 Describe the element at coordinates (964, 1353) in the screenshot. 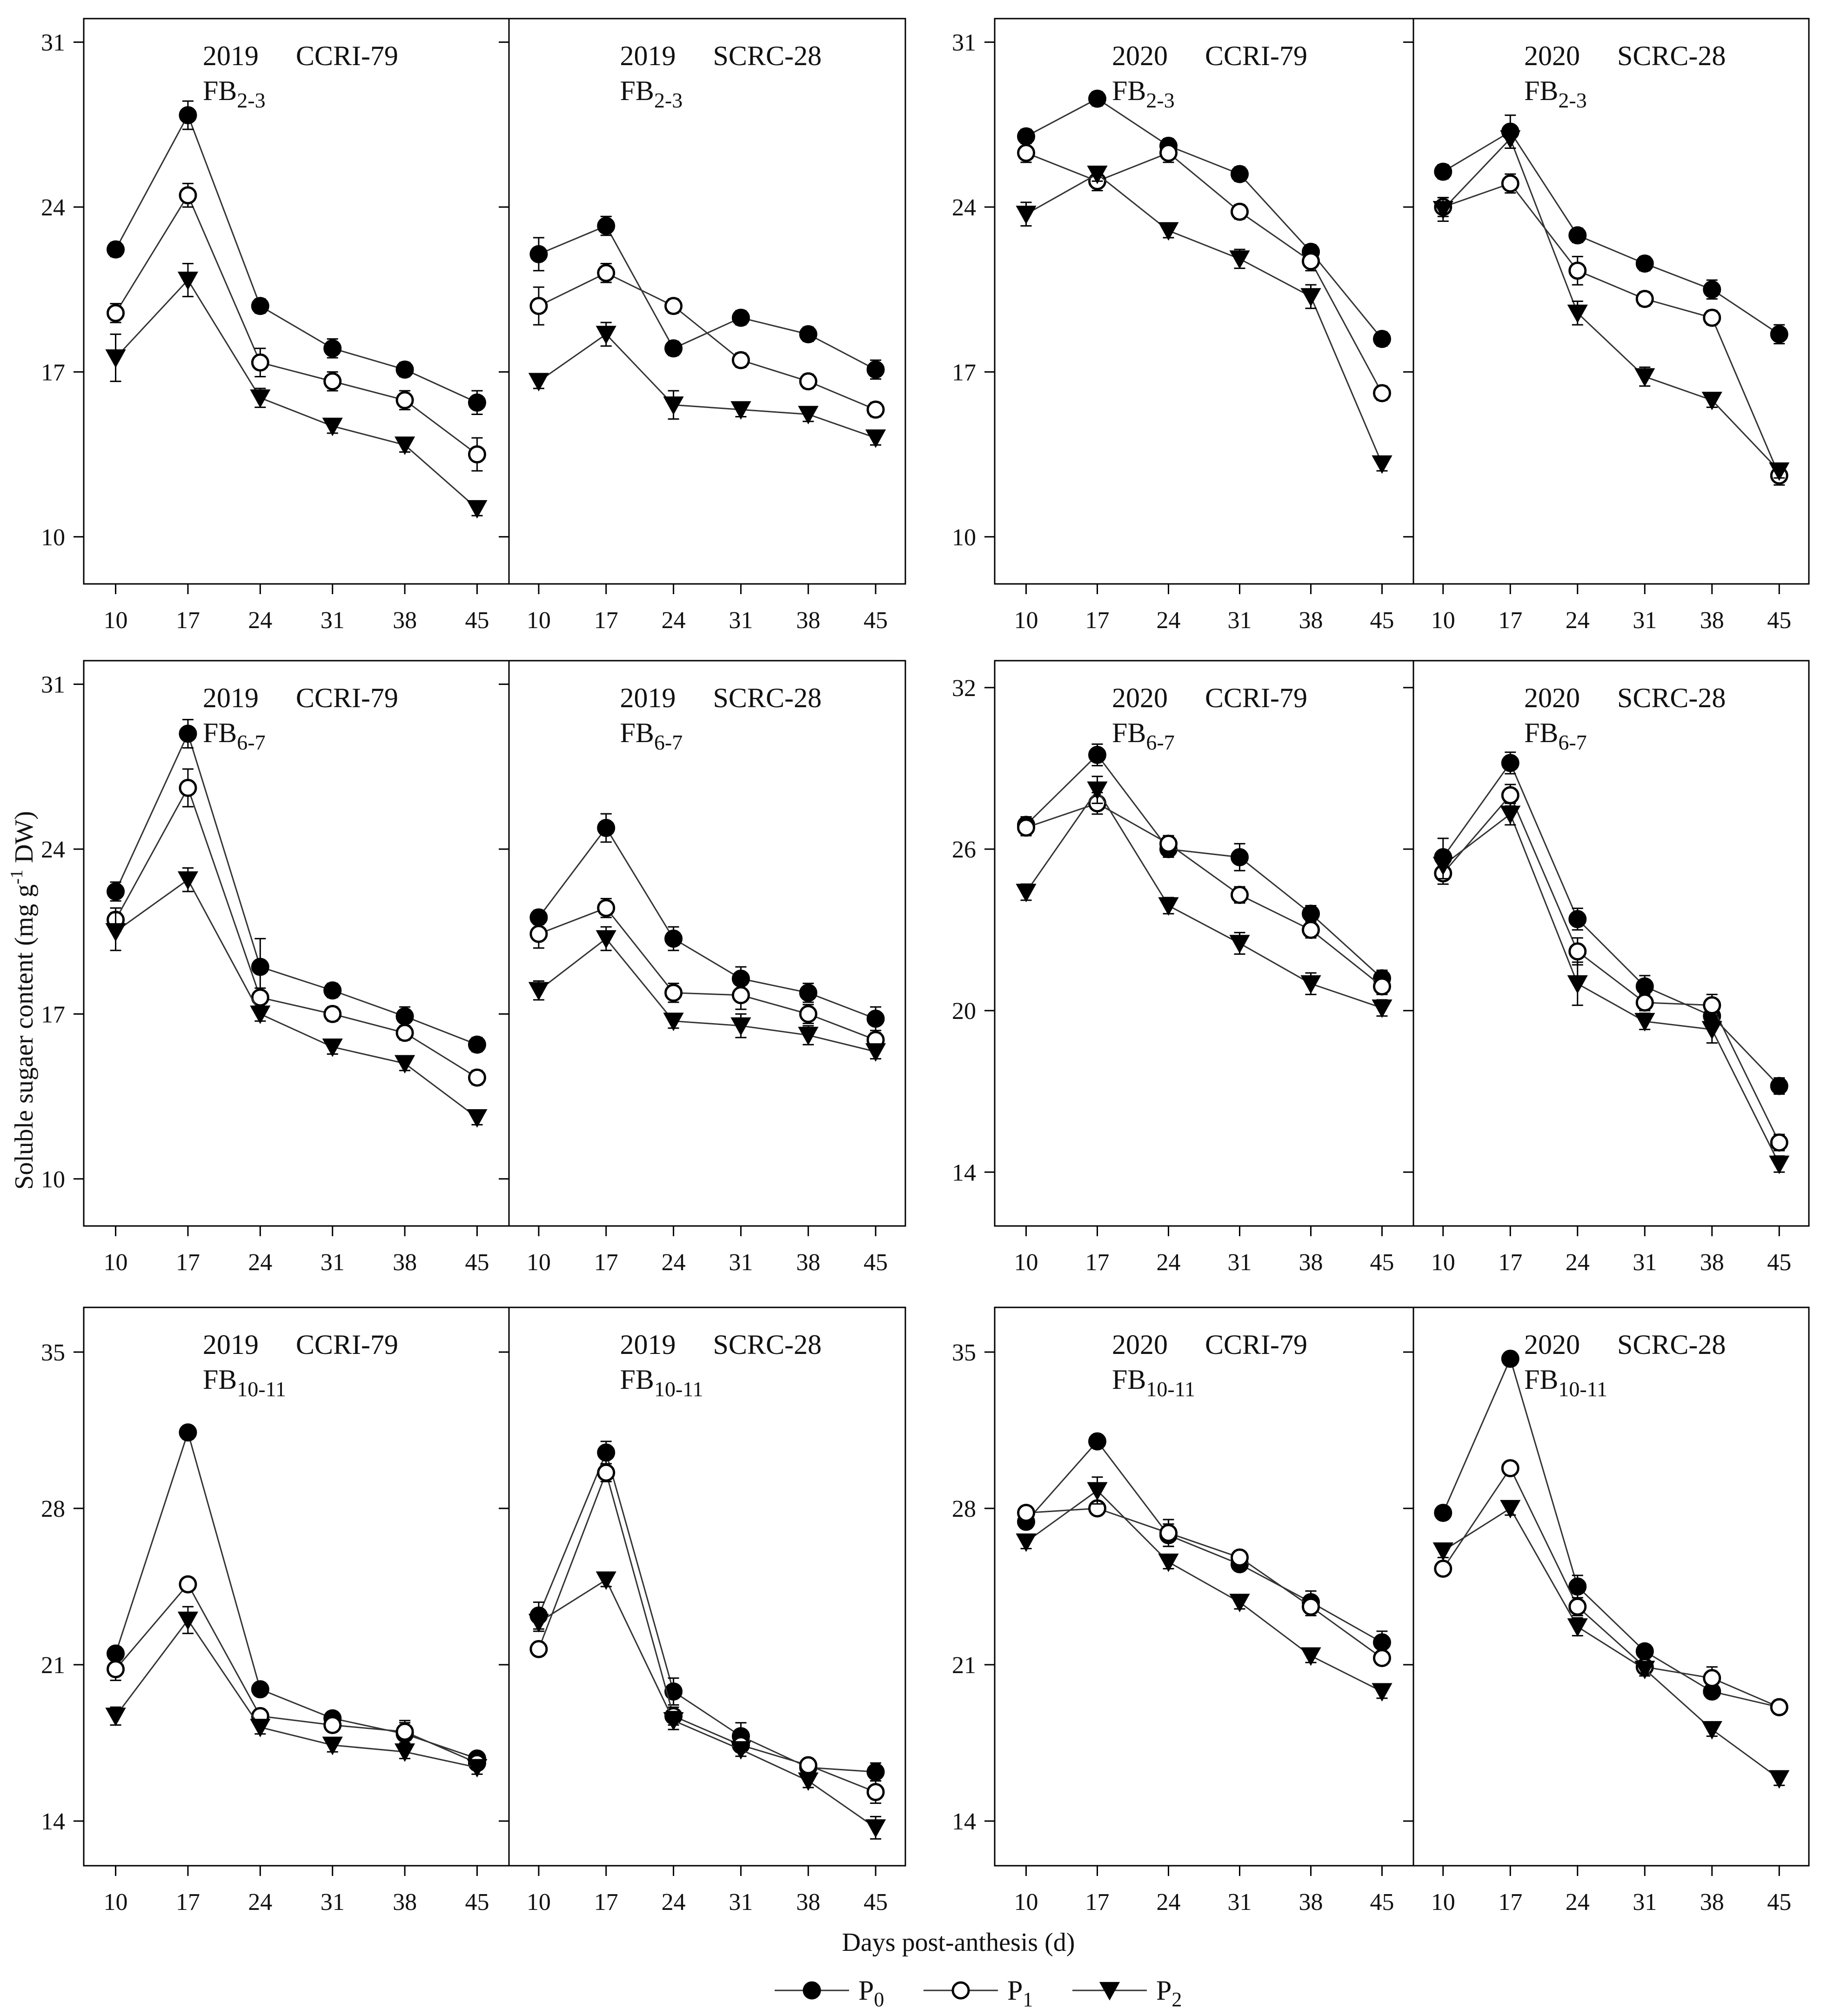

I see `y-tick-label: 35` at that location.